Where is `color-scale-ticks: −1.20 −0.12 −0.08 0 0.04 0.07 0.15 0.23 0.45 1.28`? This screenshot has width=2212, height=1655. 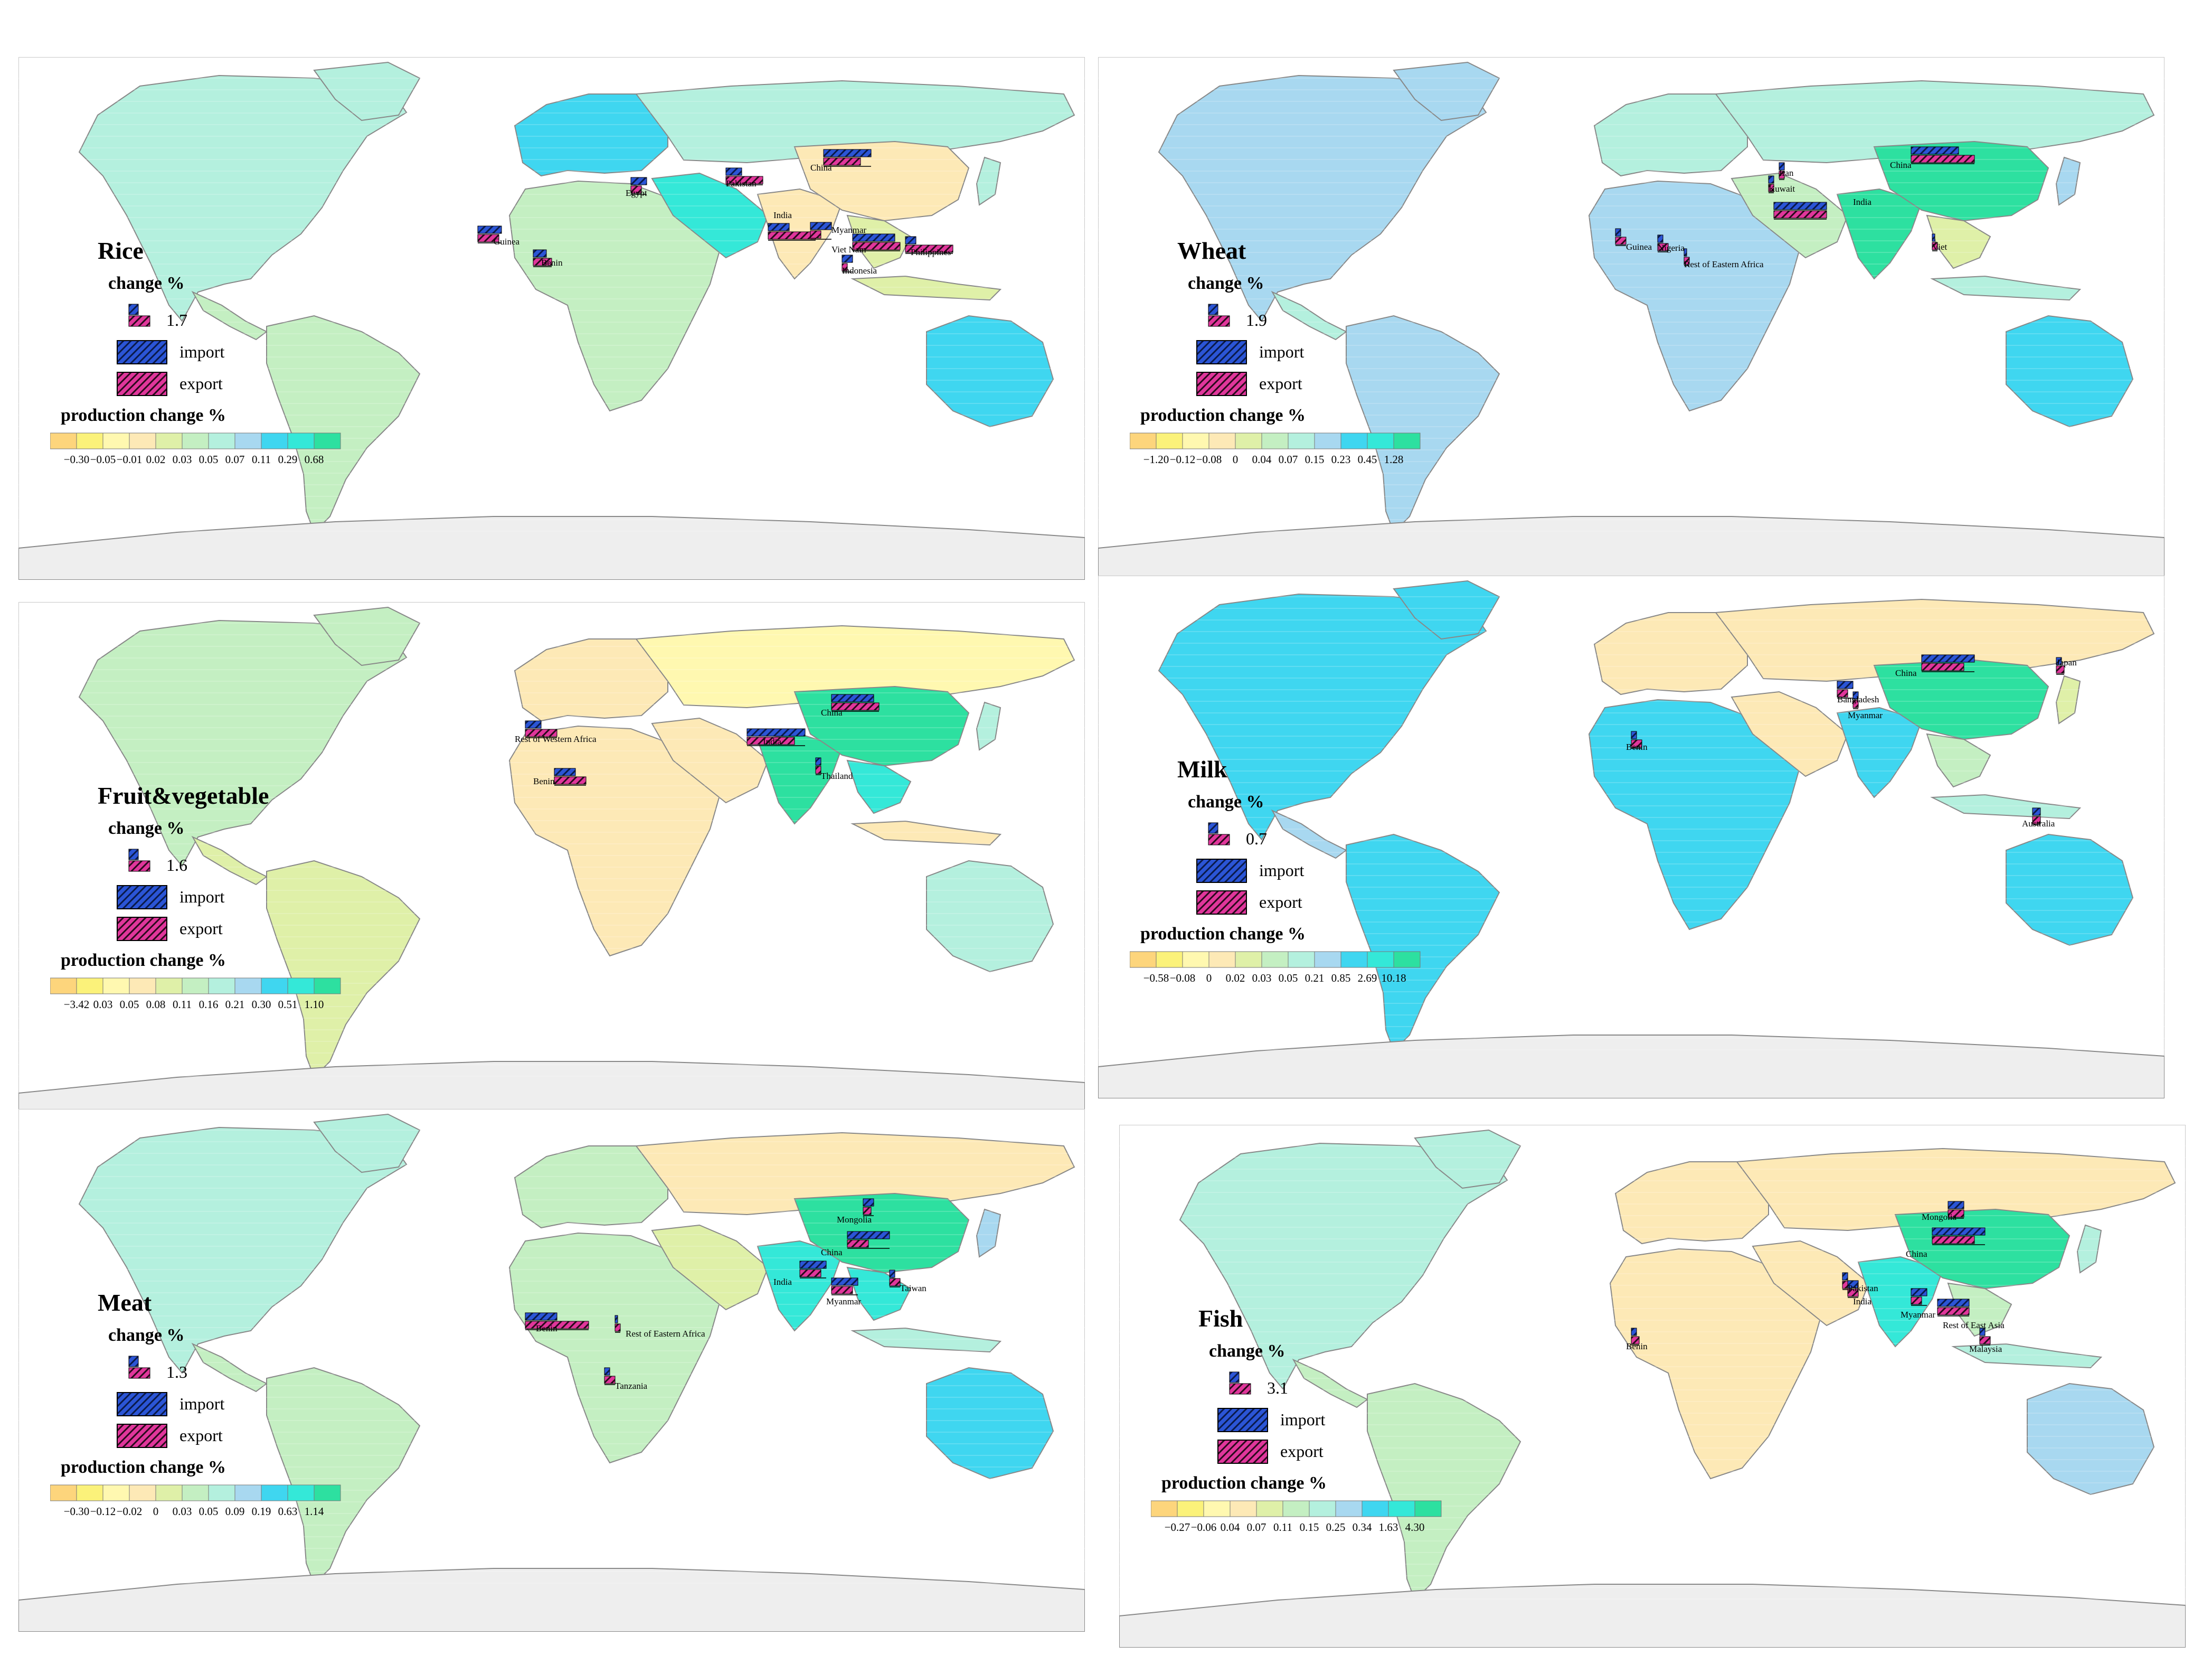 color-scale-ticks: −1.20 −0.12 −0.08 0 0.04 0.07 0.15 0.23 0.45 1.28 is located at coordinates (1275, 459).